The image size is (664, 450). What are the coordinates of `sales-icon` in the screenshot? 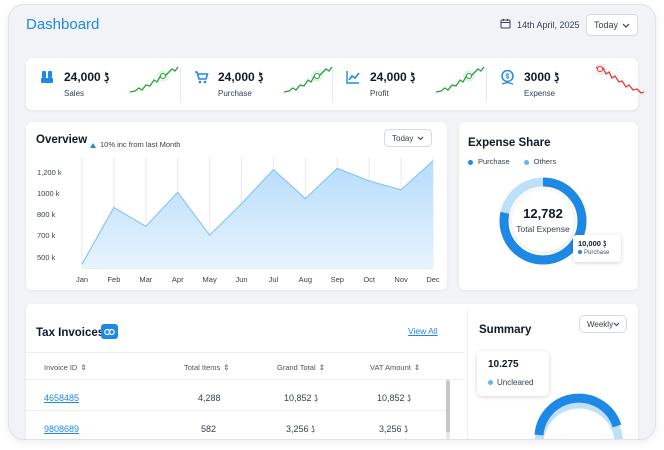 It's located at (47, 77).